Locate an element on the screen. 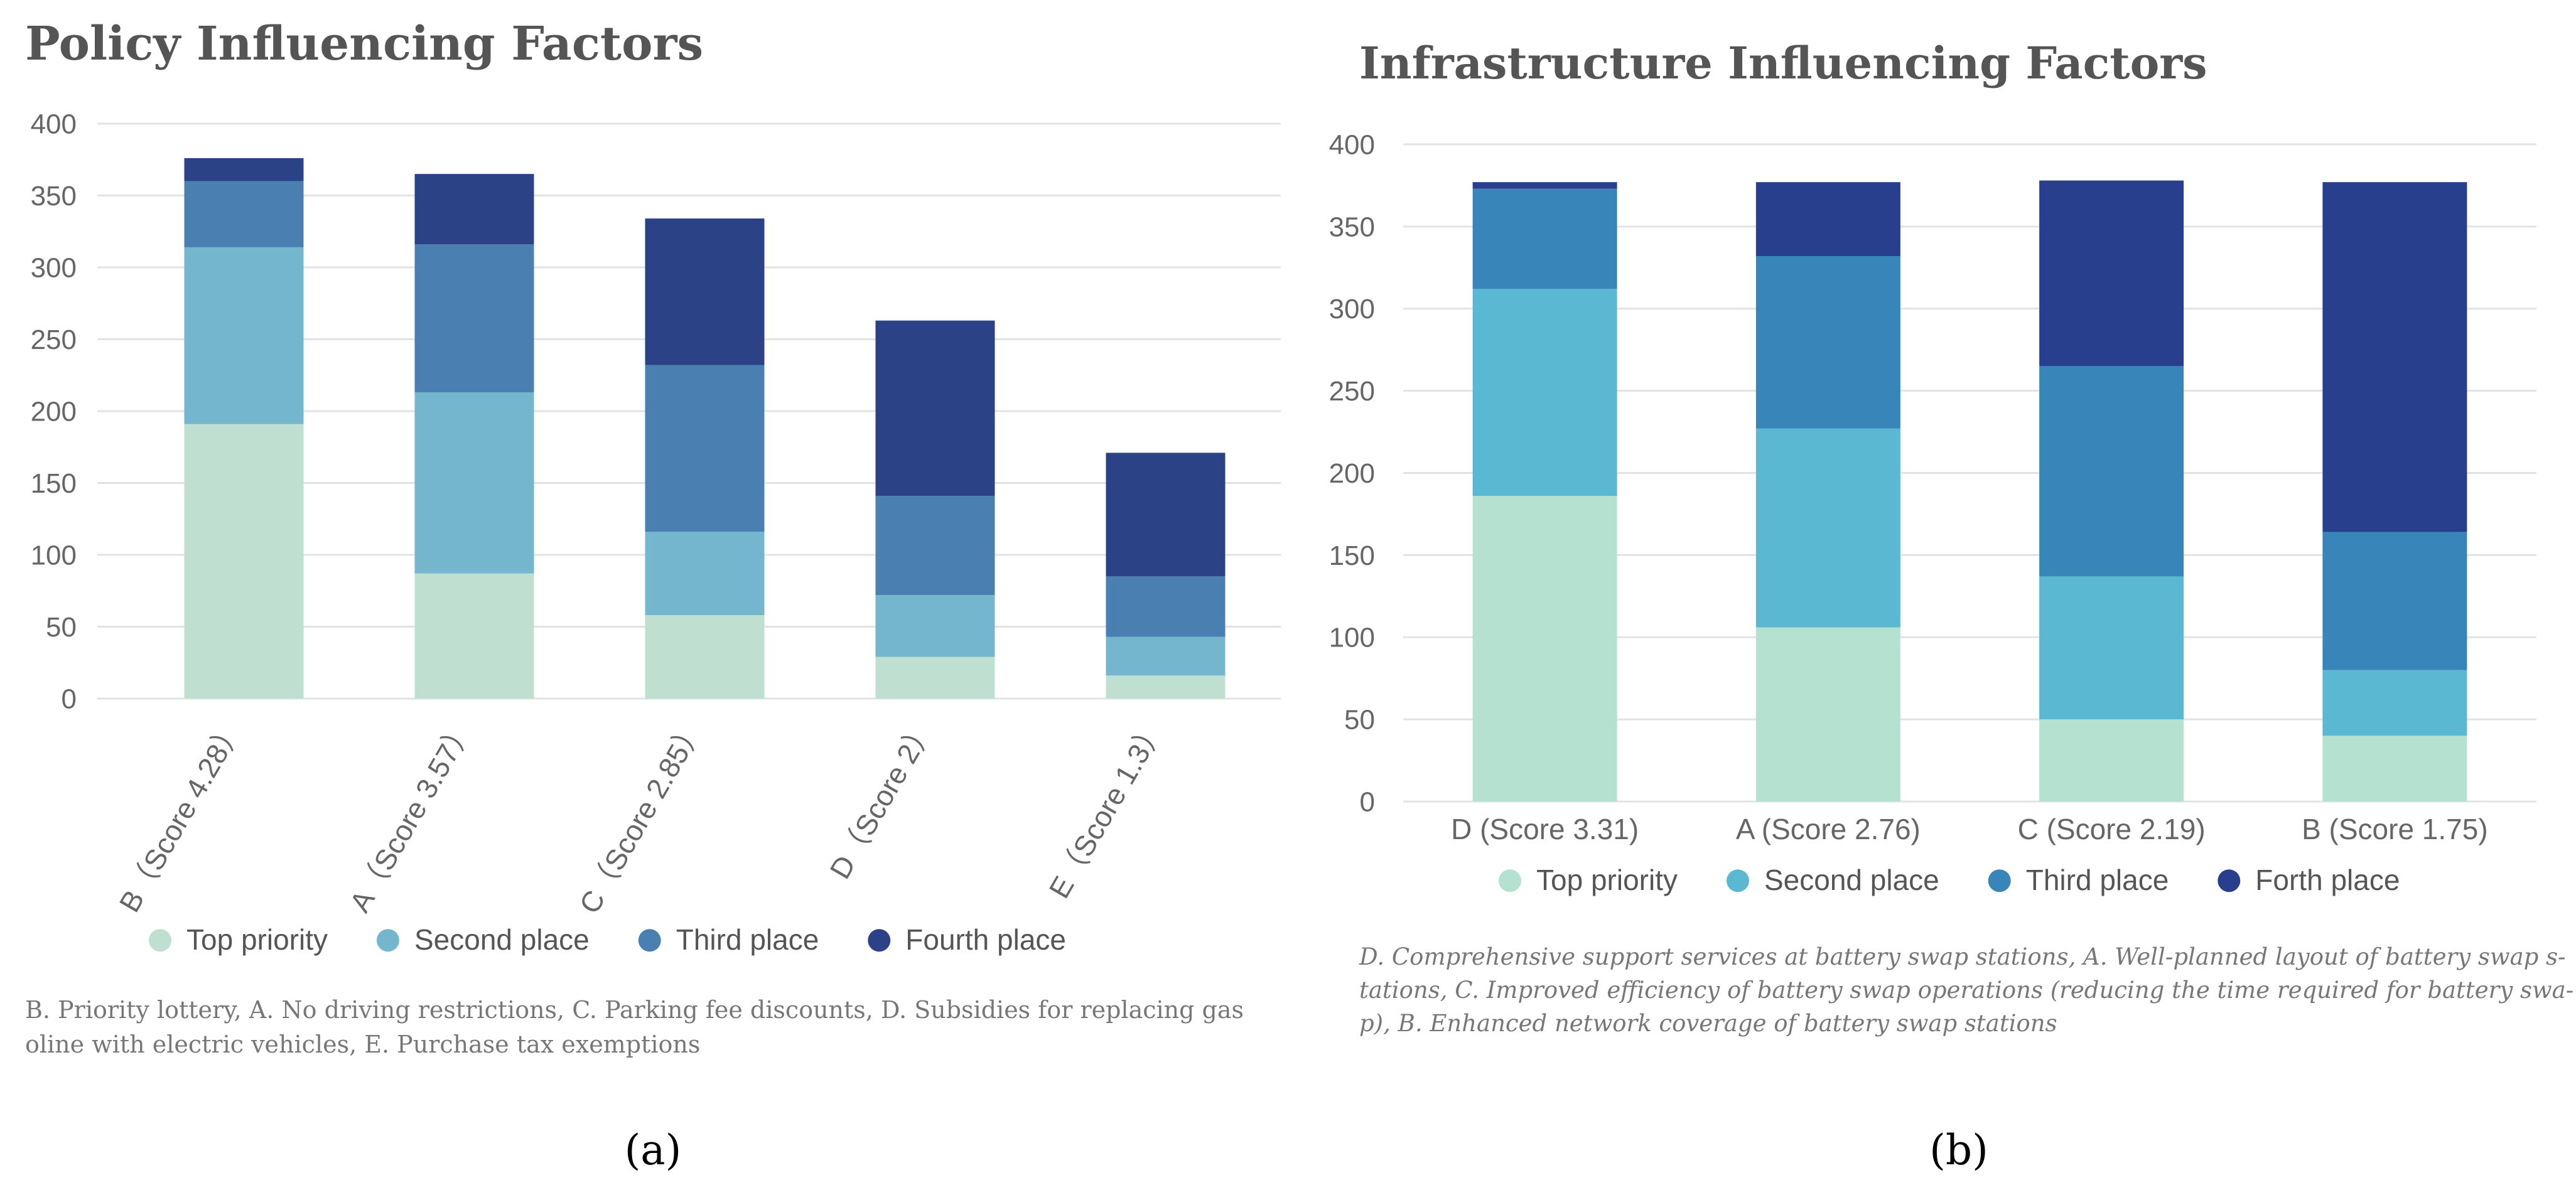  x-tick-label: C（Score 2.85） is located at coordinates (641, 816).